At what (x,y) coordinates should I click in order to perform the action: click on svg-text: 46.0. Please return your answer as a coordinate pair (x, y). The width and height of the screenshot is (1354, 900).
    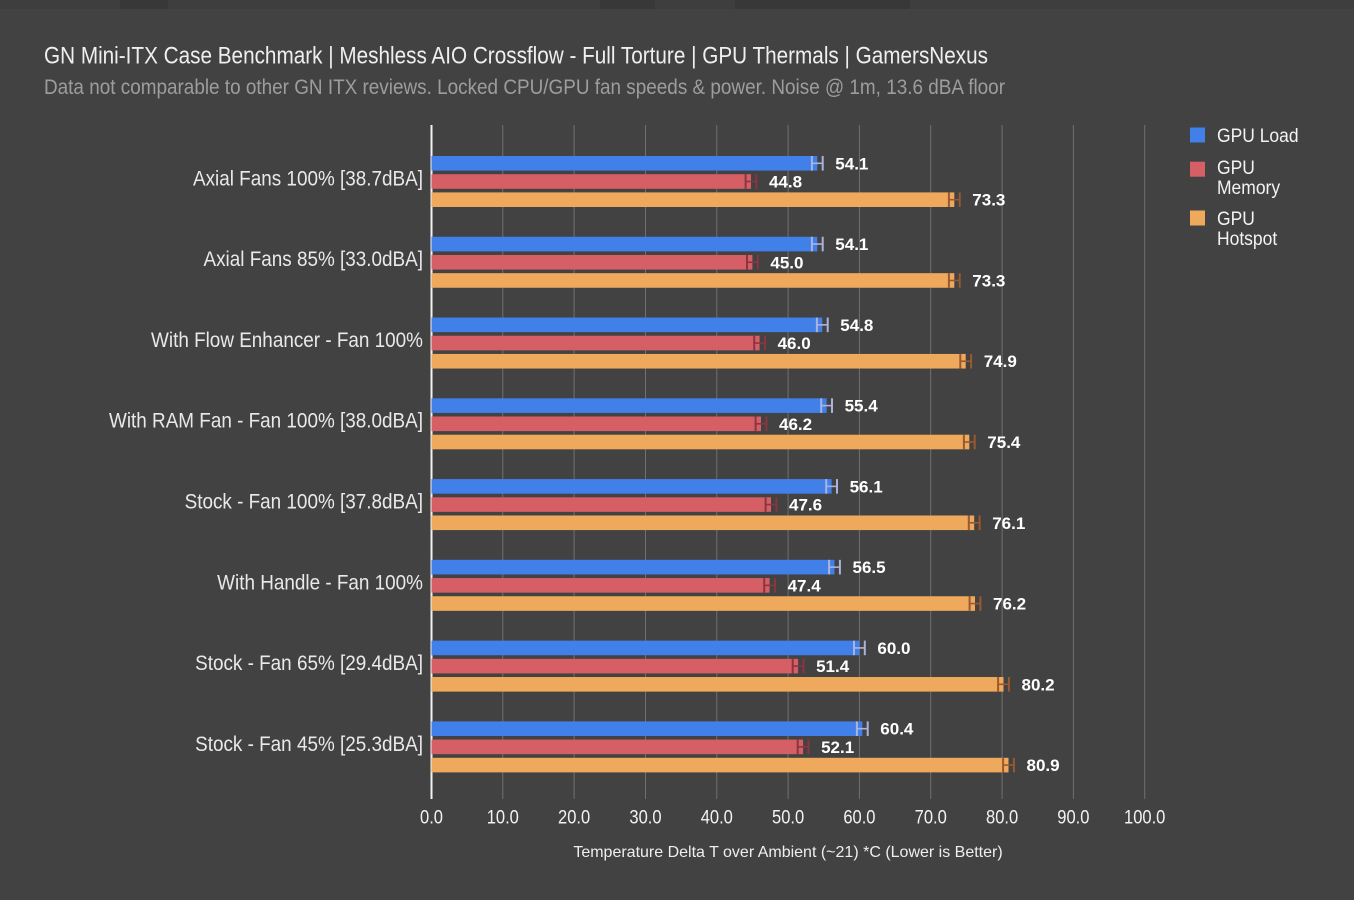
    Looking at the image, I should click on (794, 343).